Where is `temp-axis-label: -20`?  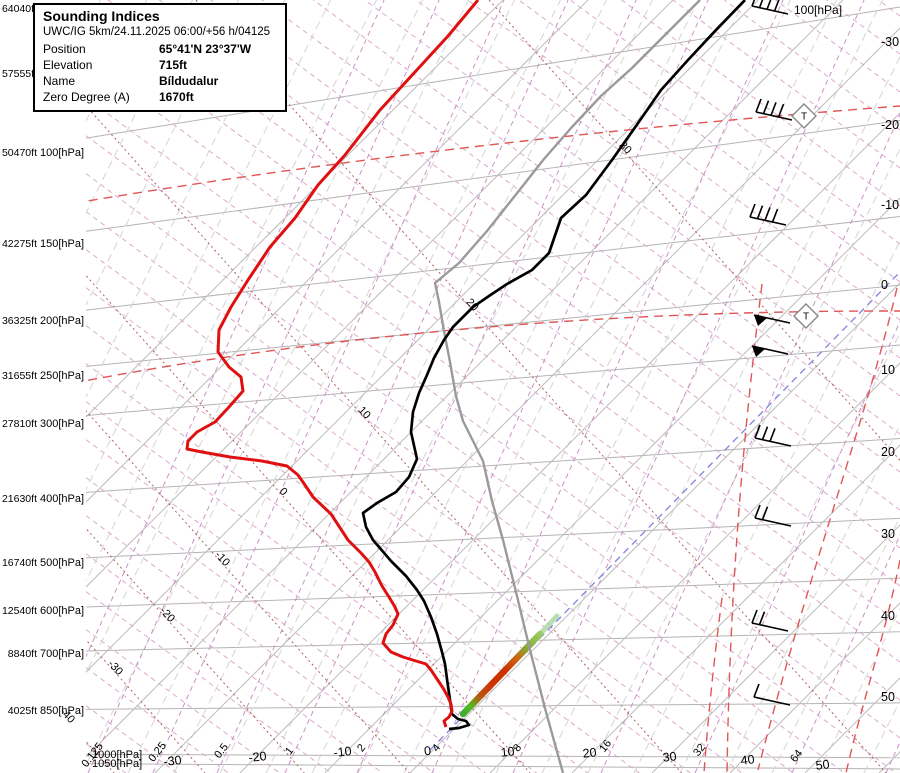 temp-axis-label: -20 is located at coordinates (257, 757).